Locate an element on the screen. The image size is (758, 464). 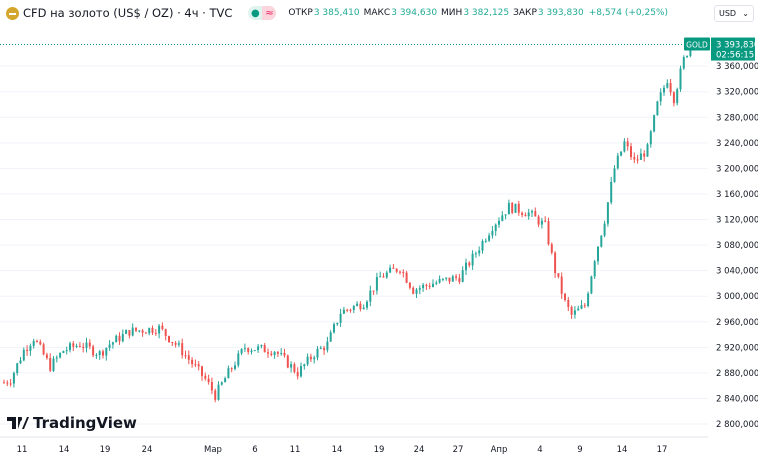
currency-value: USD is located at coordinates (728, 13).